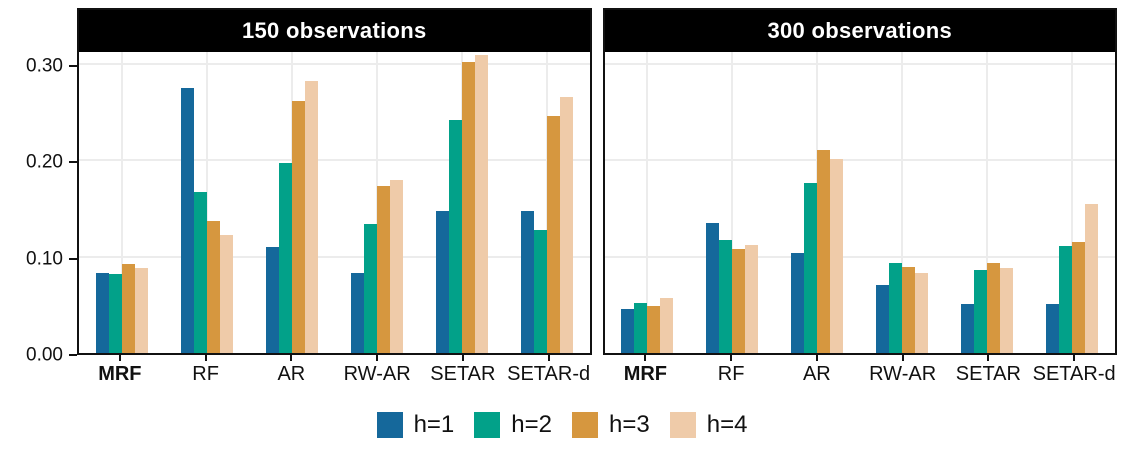 Image resolution: width=1124 pixels, height=456 pixels. What do you see at coordinates (727, 424) in the screenshot?
I see `legend-label: h=4` at bounding box center [727, 424].